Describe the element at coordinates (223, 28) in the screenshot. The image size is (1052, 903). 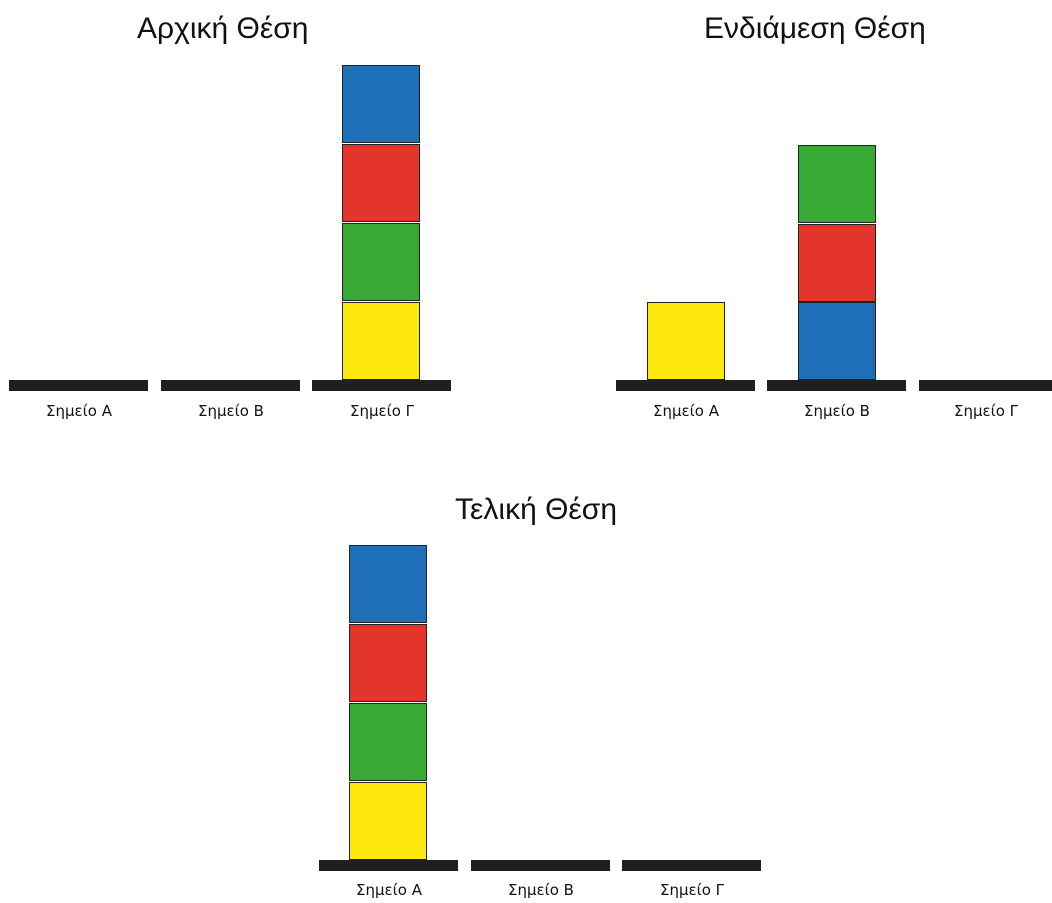
I see `panel-title: Αρχική Θέση` at that location.